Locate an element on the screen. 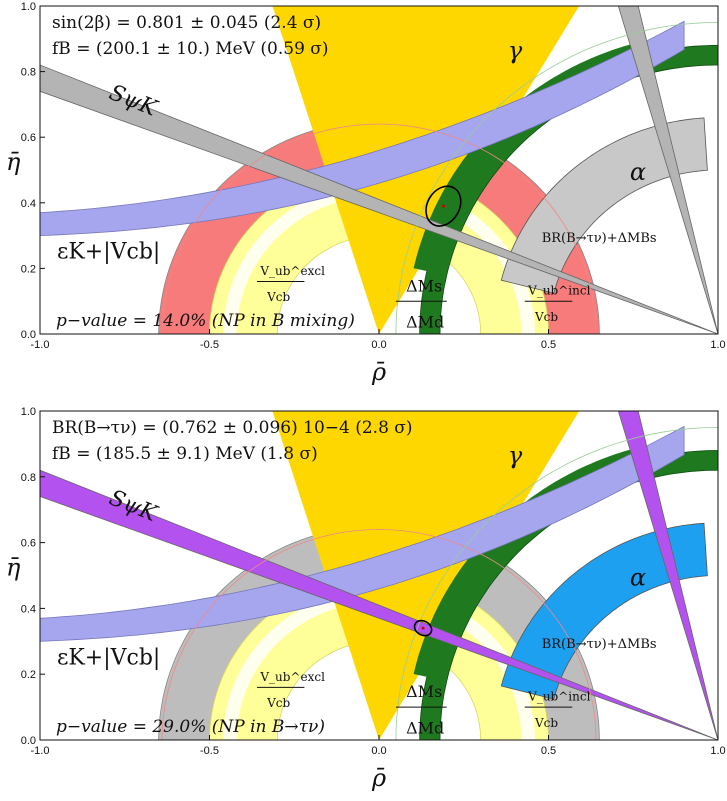 The width and height of the screenshot is (727, 801). header-line: fB = (200.1 ± 10.) MeV (0.59 σ) is located at coordinates (190, 49).